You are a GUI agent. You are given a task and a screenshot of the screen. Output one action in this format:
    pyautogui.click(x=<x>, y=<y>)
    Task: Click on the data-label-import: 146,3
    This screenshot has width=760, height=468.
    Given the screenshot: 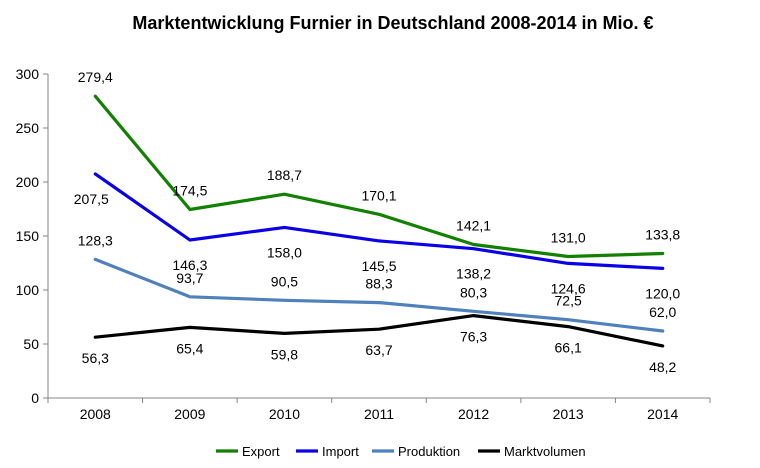 What is the action you would take?
    pyautogui.click(x=189, y=265)
    